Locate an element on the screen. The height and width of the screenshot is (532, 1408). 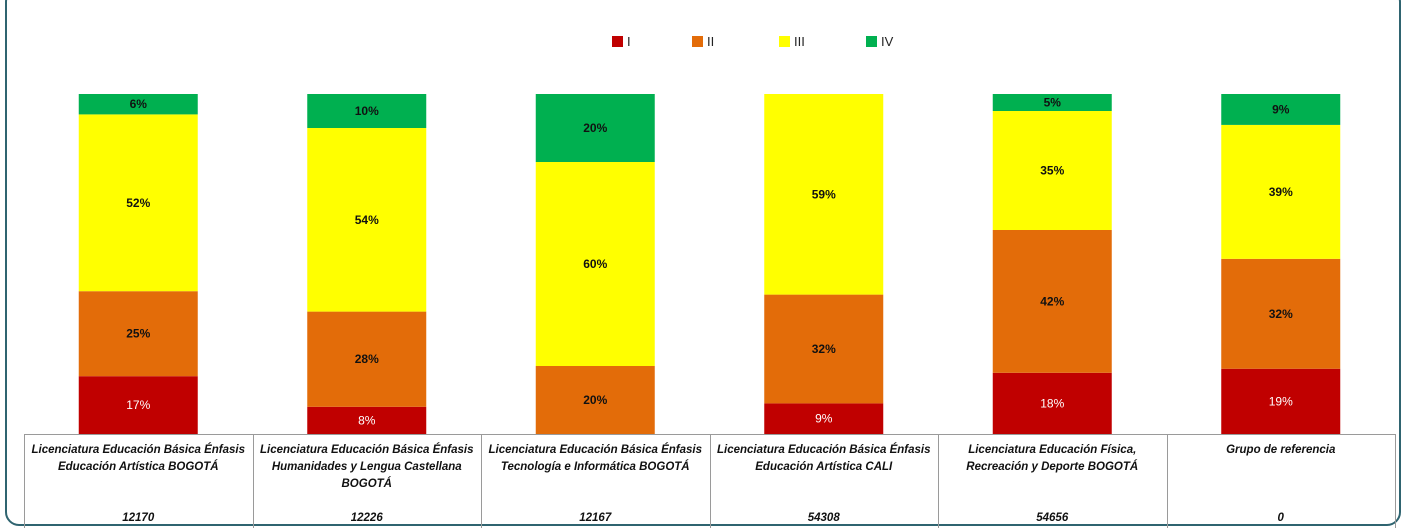
data-label-iii: 60% is located at coordinates (595, 264).